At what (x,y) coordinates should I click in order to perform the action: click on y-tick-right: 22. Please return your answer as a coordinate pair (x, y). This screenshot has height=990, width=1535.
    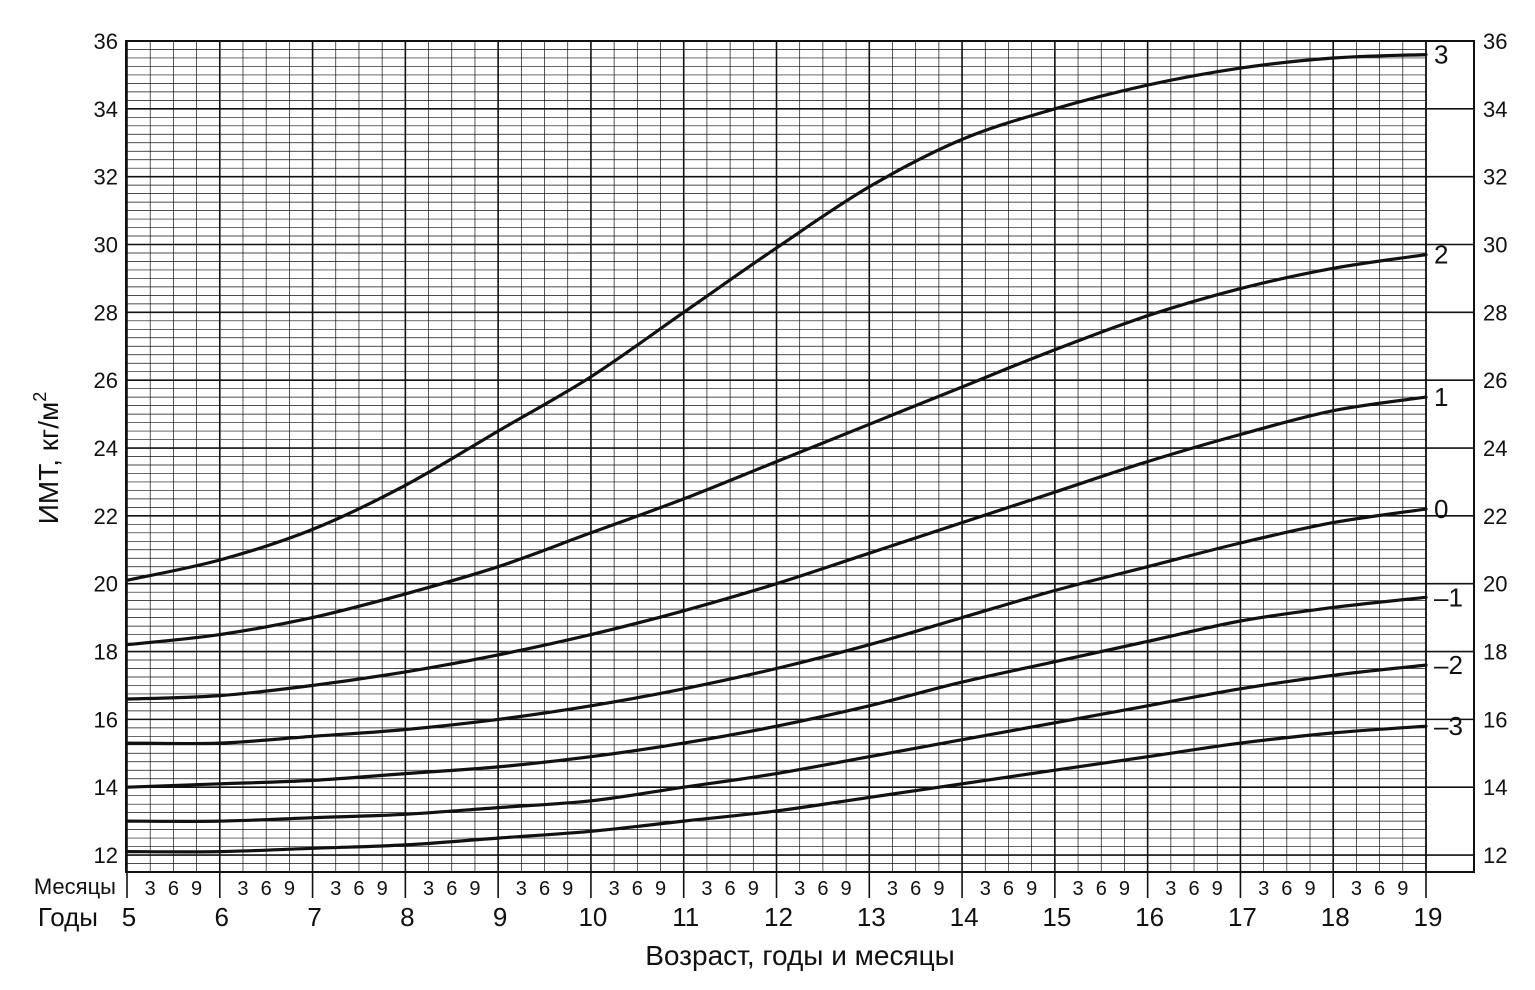
    Looking at the image, I should click on (1495, 516).